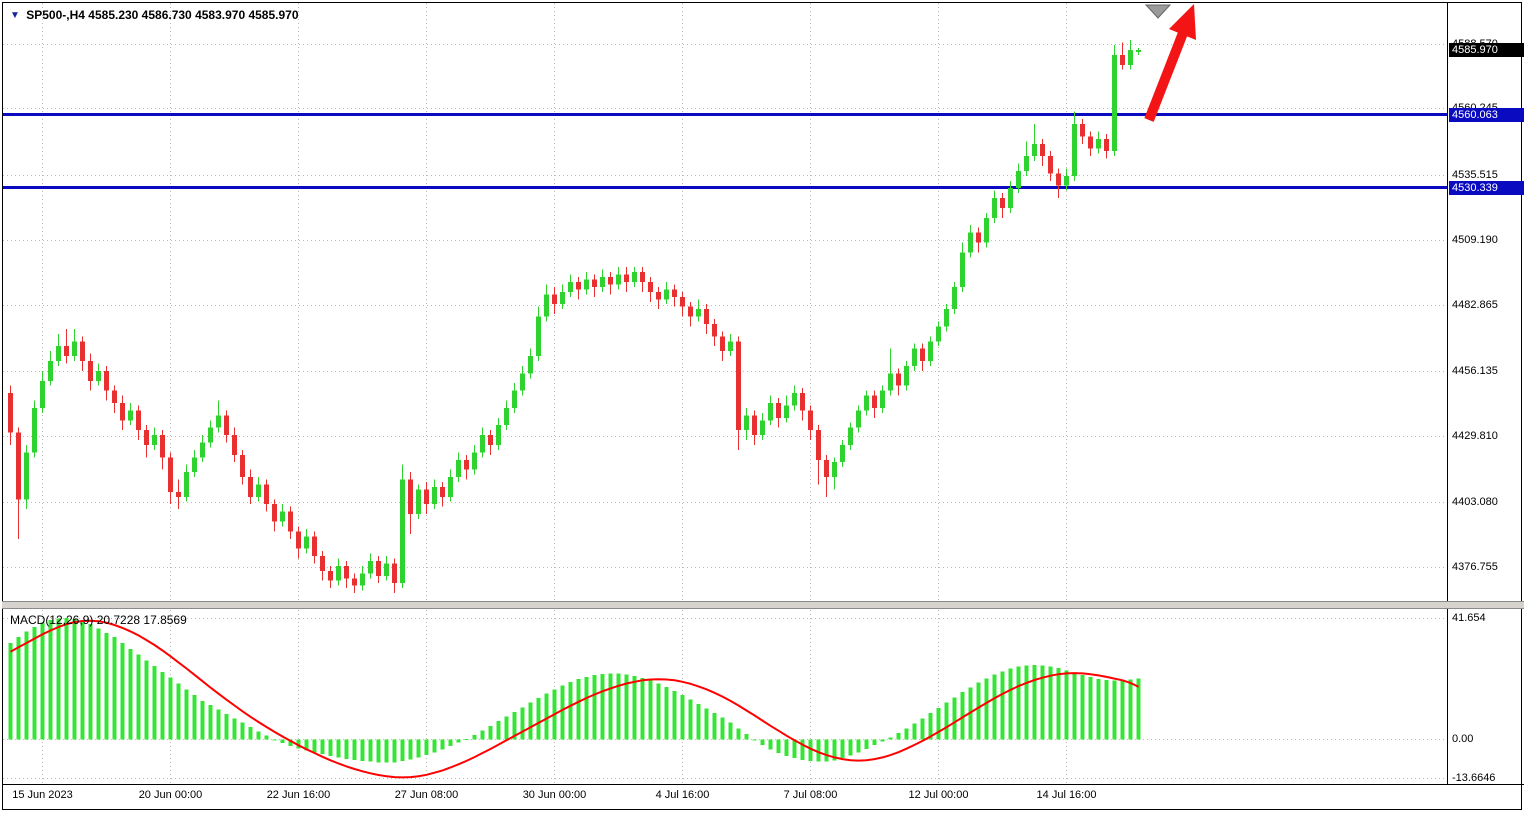 The width and height of the screenshot is (1526, 813). What do you see at coordinates (1182, 22) in the screenshot?
I see `trend-arrow-head-icon` at bounding box center [1182, 22].